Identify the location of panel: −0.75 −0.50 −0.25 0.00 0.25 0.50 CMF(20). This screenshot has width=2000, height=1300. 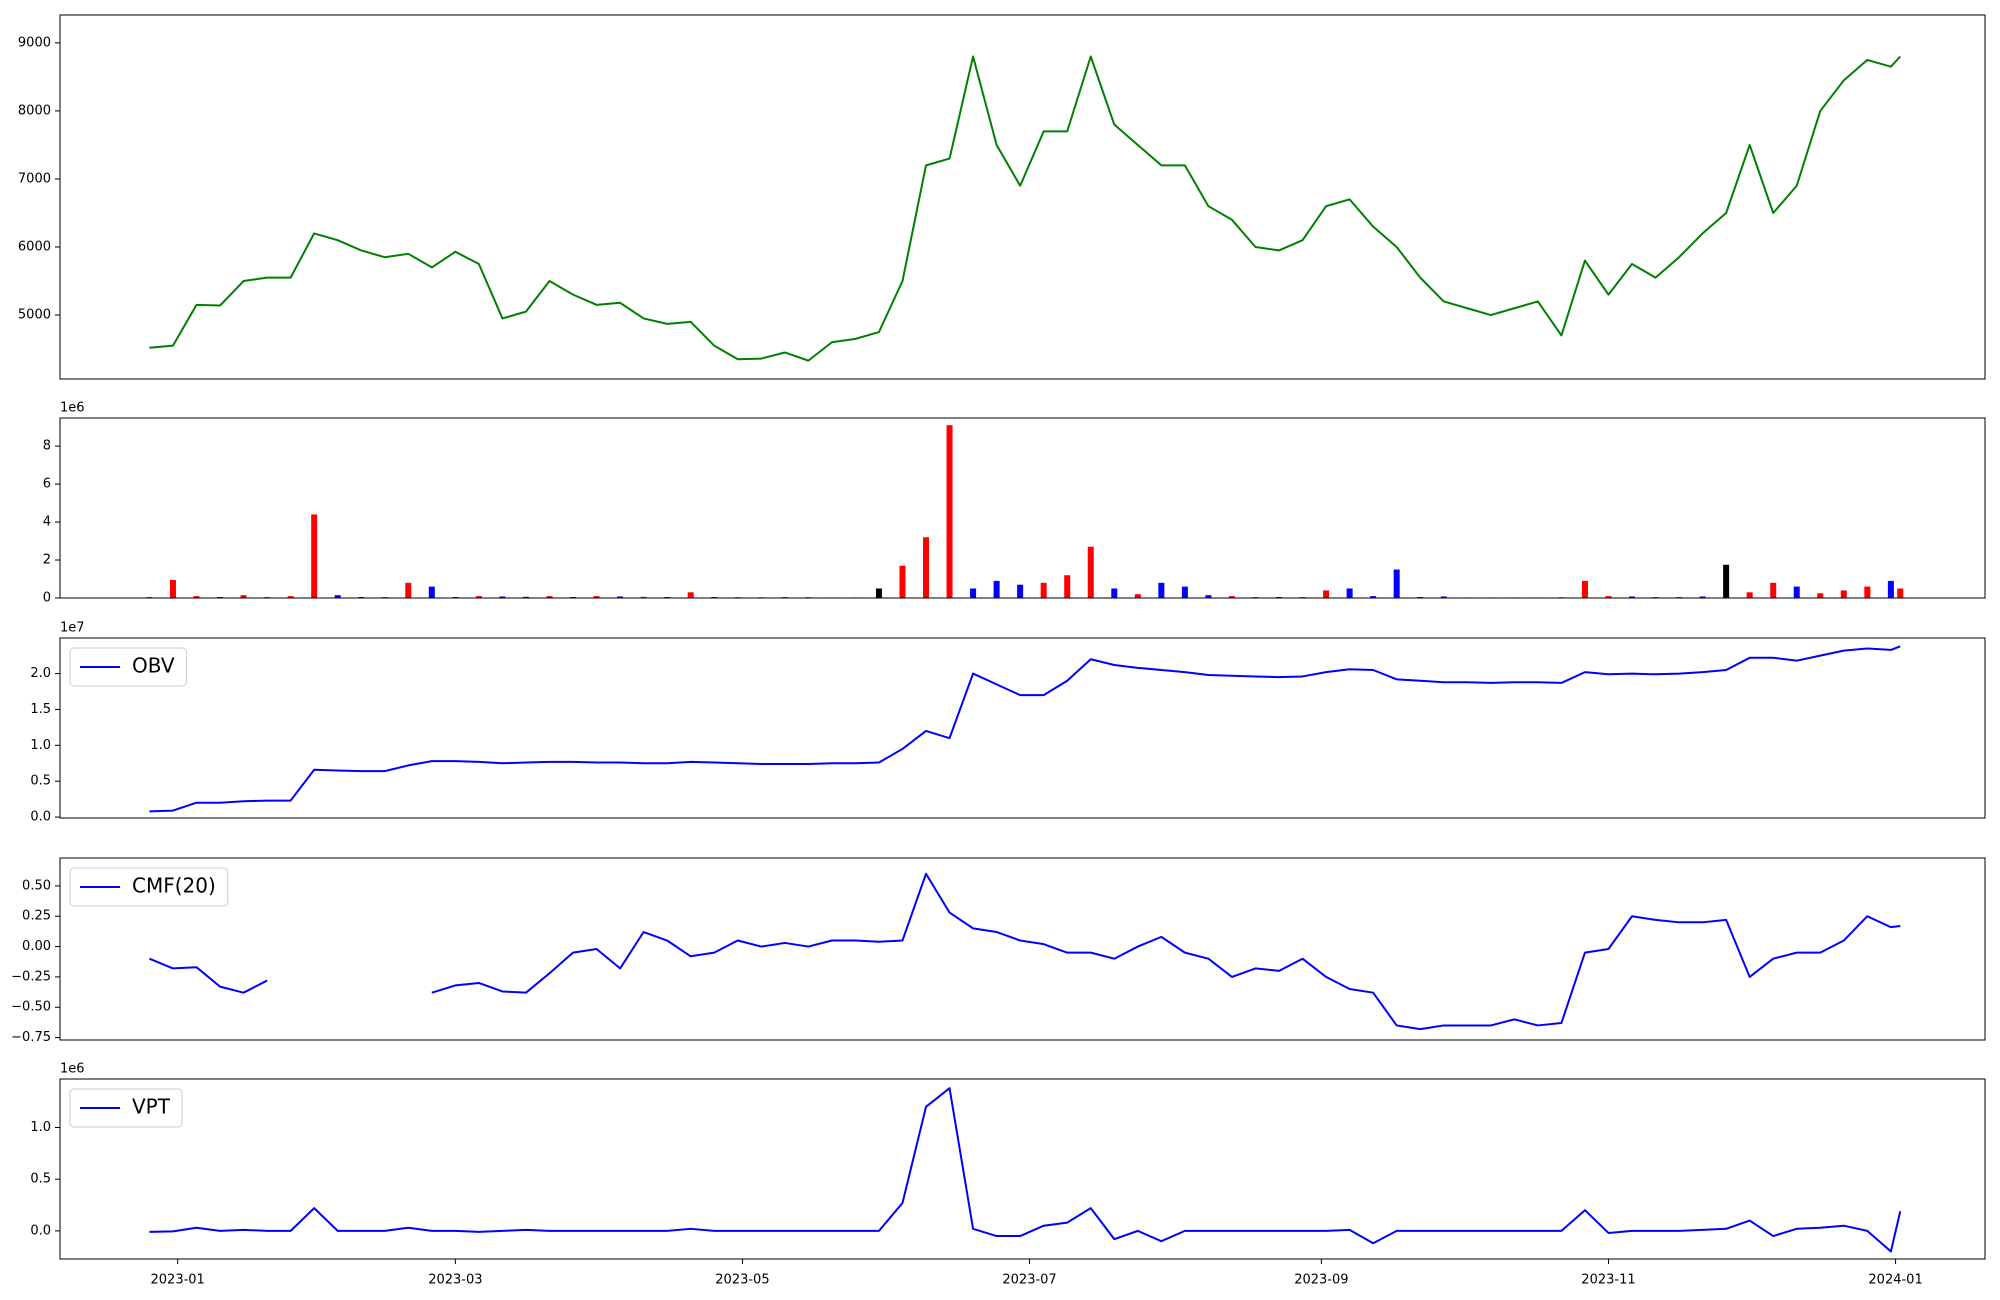
(998, 951).